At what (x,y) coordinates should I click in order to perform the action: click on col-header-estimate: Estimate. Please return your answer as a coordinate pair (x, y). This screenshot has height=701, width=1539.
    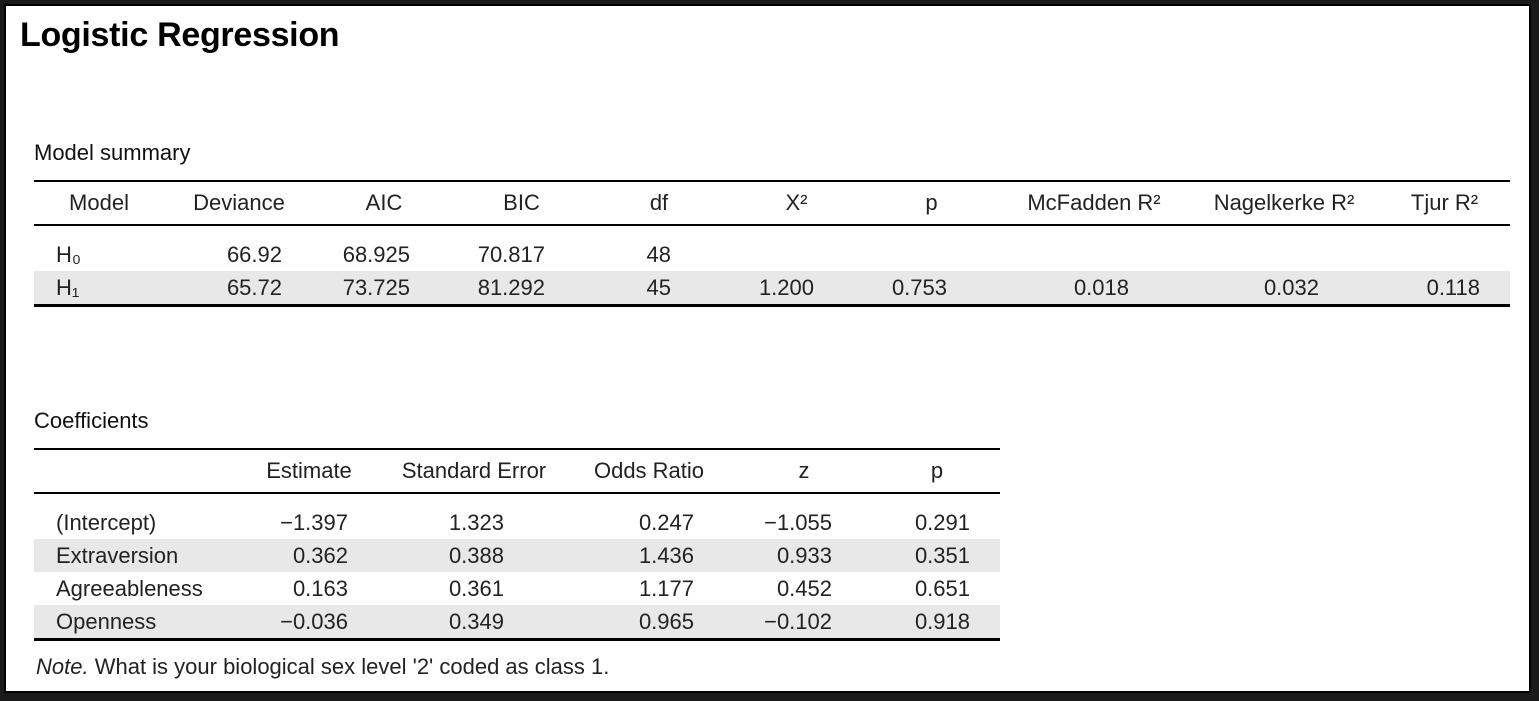
    Looking at the image, I should click on (309, 471).